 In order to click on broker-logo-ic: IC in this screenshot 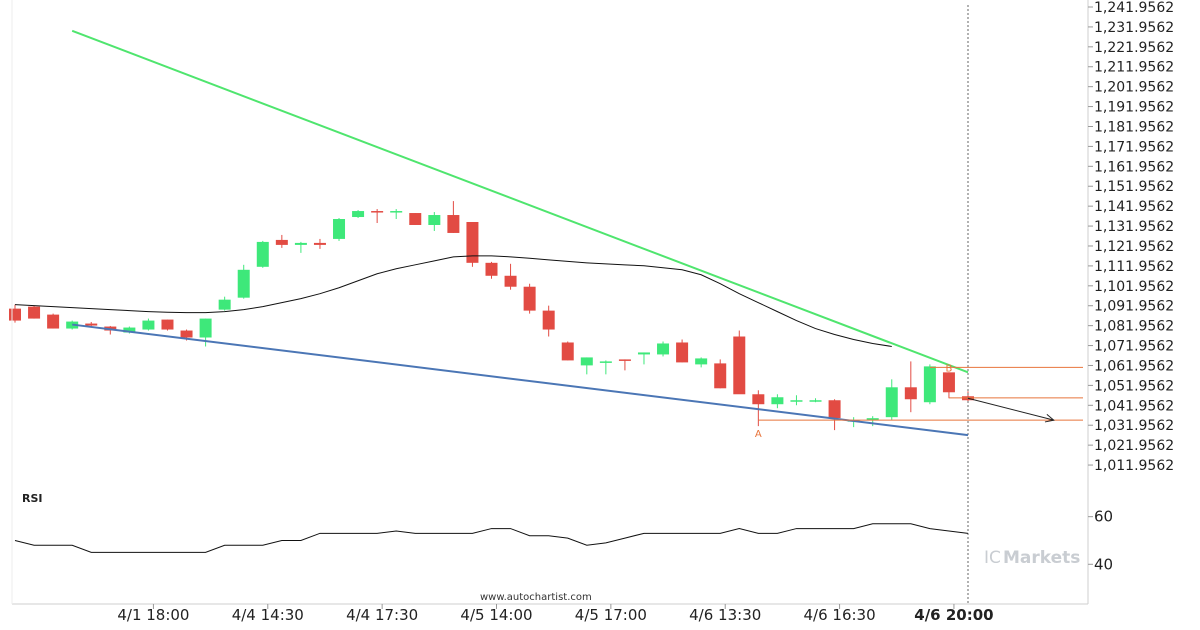, I will do `click(992, 558)`.